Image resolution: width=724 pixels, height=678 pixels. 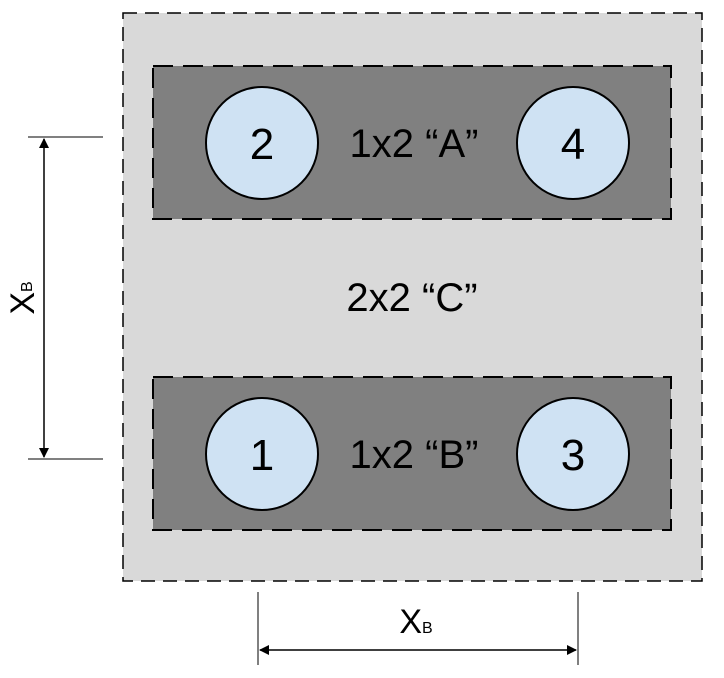 I want to click on box-label-a: 1x2 “A”, so click(x=414, y=144).